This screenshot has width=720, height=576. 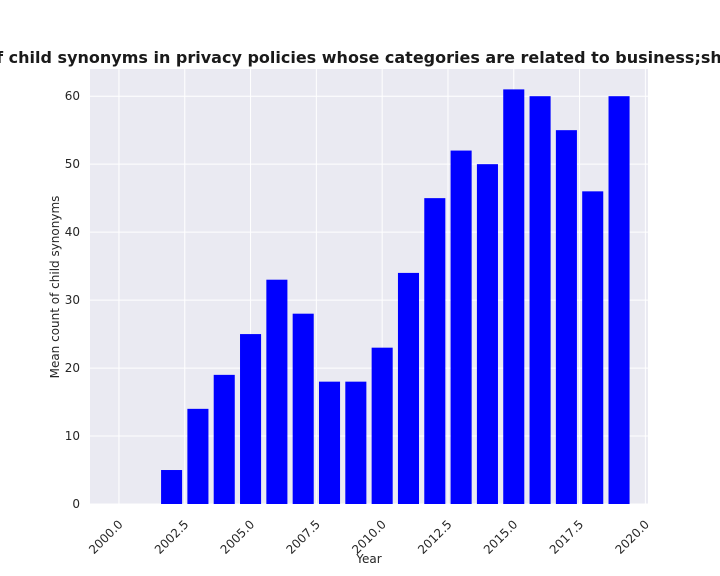 I want to click on x-tick-label: 2015.0, so click(x=501, y=537).